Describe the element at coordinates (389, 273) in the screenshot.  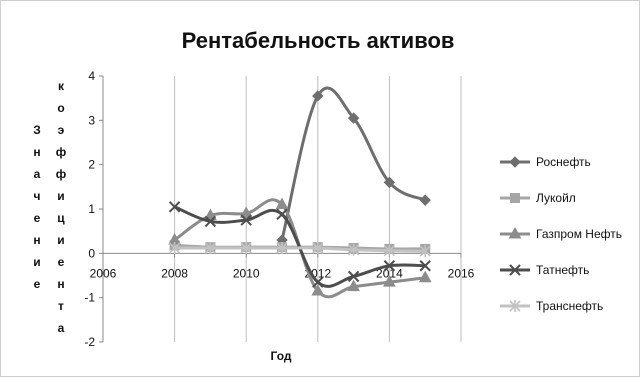
I see `x-tick-label: 2014` at that location.